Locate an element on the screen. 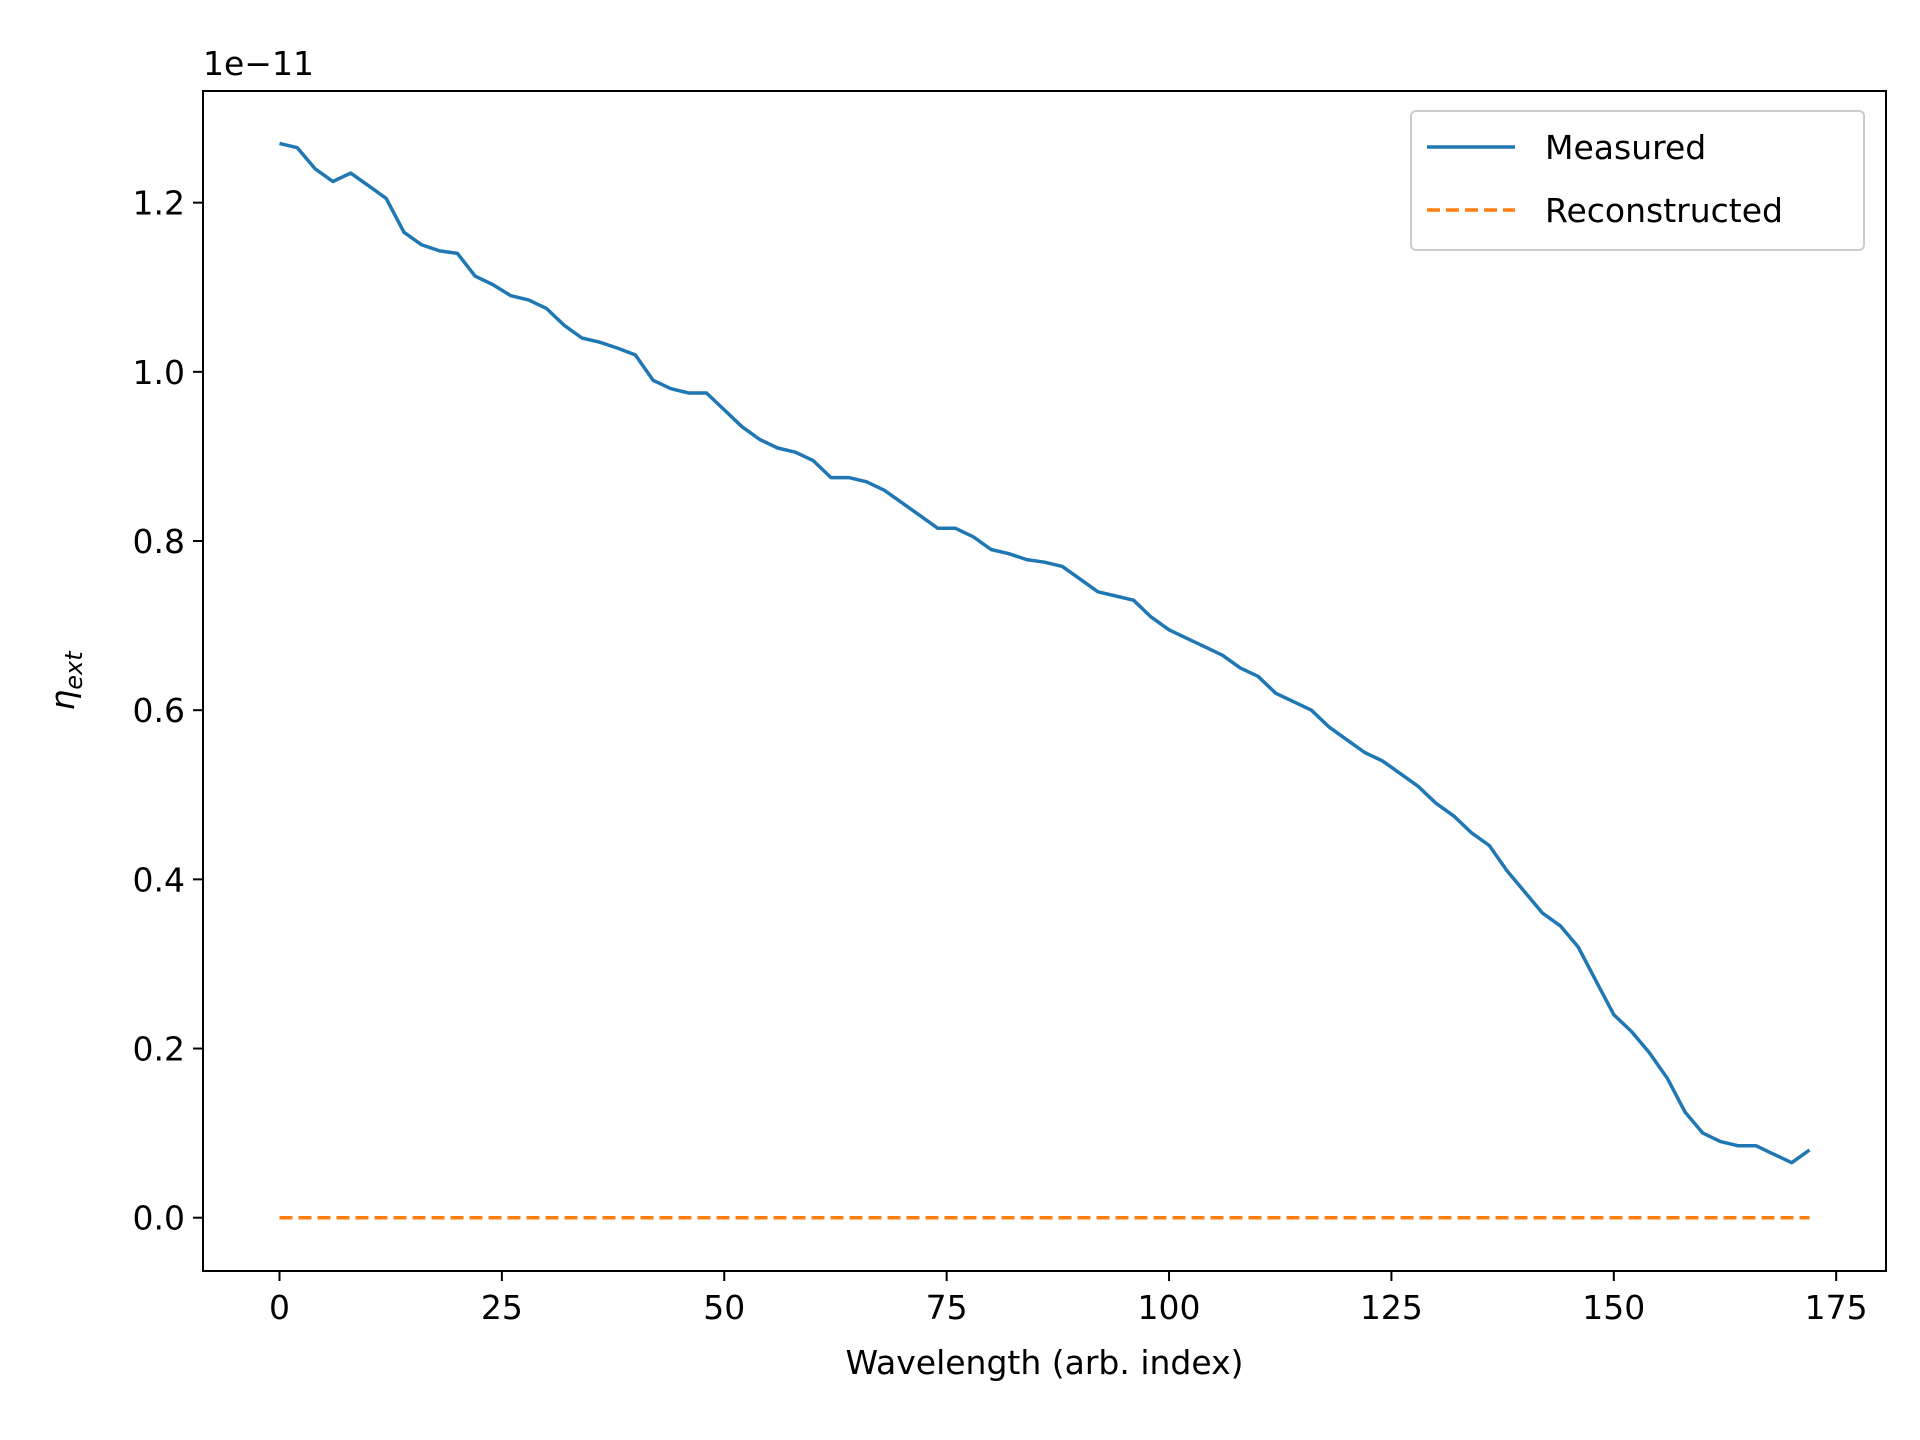 The height and width of the screenshot is (1440, 1920). y-axis-label: ηext is located at coordinates (65, 680).